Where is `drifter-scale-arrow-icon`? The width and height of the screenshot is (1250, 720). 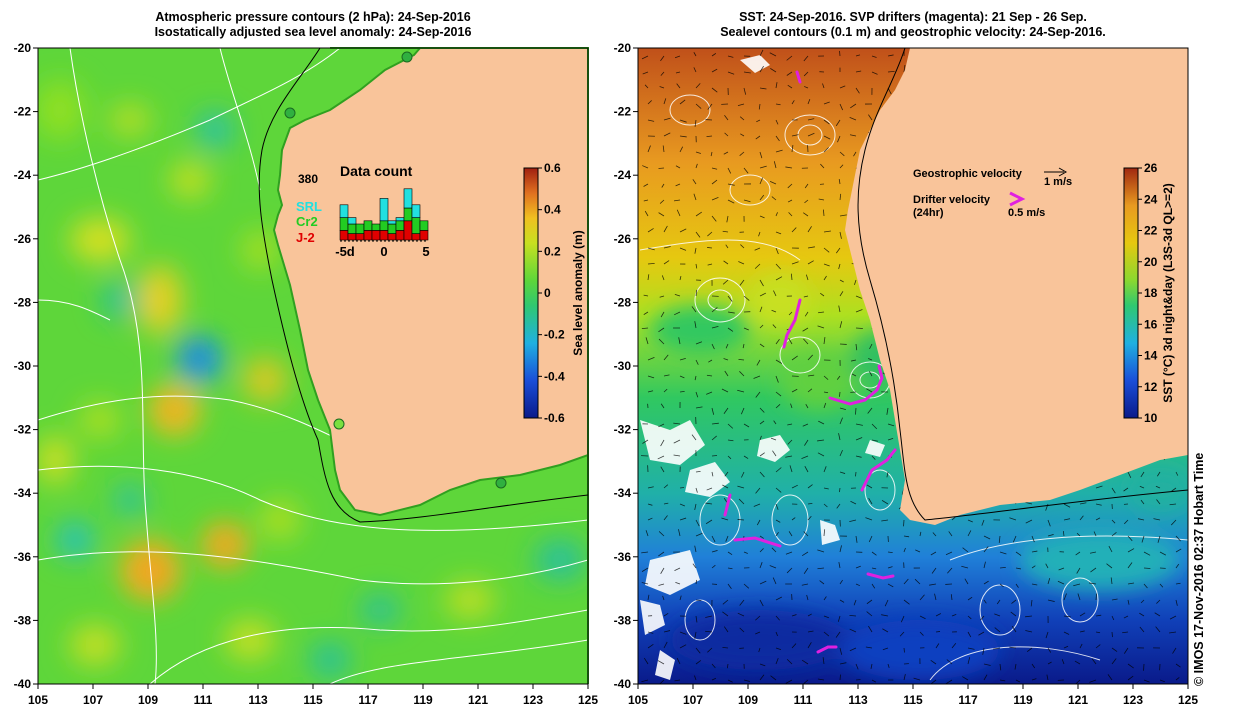
drifter-scale-arrow-icon is located at coordinates (1017, 199).